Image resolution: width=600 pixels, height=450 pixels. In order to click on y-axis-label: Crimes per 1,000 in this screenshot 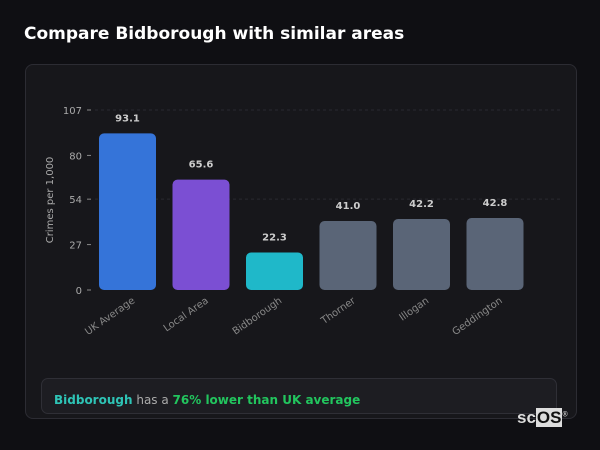, I will do `click(50, 200)`.